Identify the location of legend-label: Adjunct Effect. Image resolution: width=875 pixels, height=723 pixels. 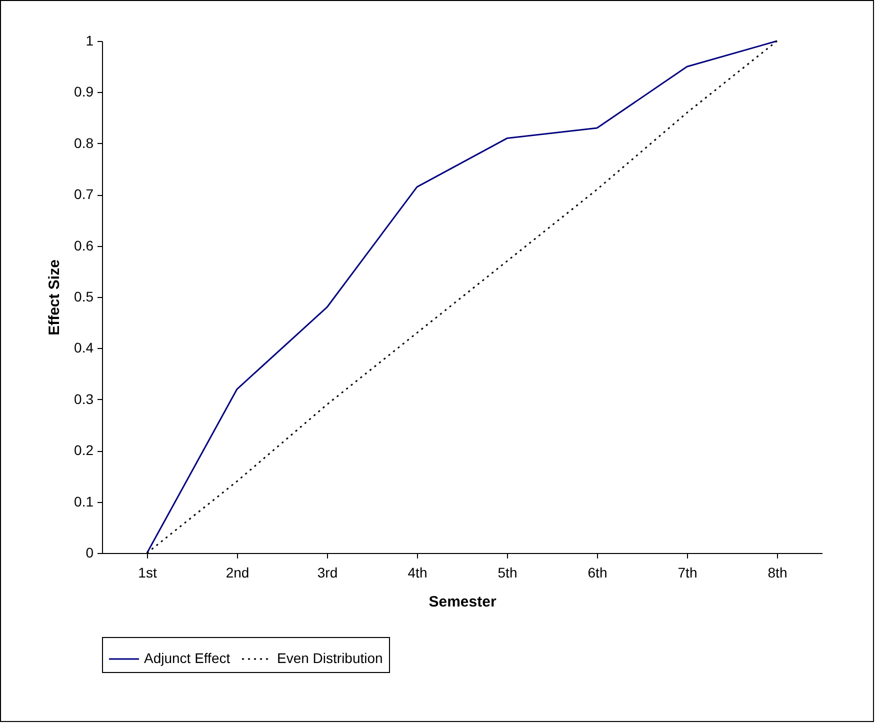
(187, 658).